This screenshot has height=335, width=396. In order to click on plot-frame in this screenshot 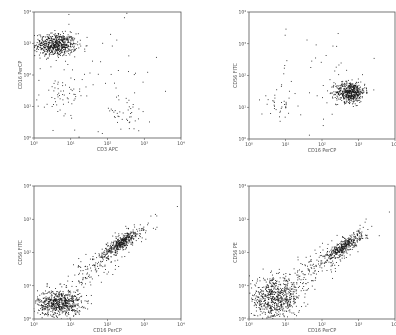, I will do `click(322, 75)`.